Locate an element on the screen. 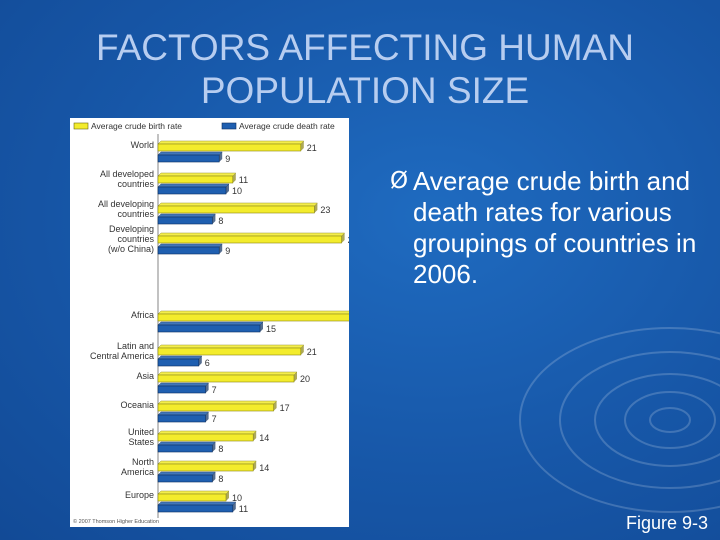 Image resolution: width=720 pixels, height=540 pixels. bar-death-5-top is located at coordinates (180, 357).